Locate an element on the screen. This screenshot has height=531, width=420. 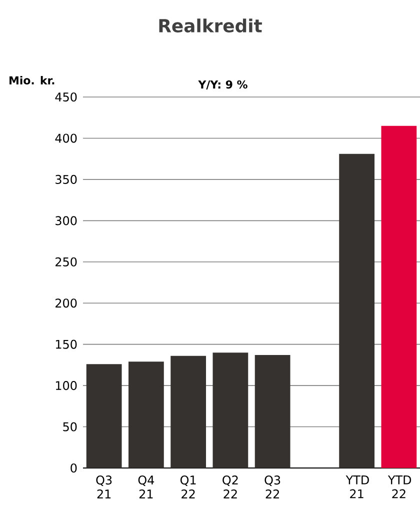
x-tick-label: Q4 21 is located at coordinates (146, 487).